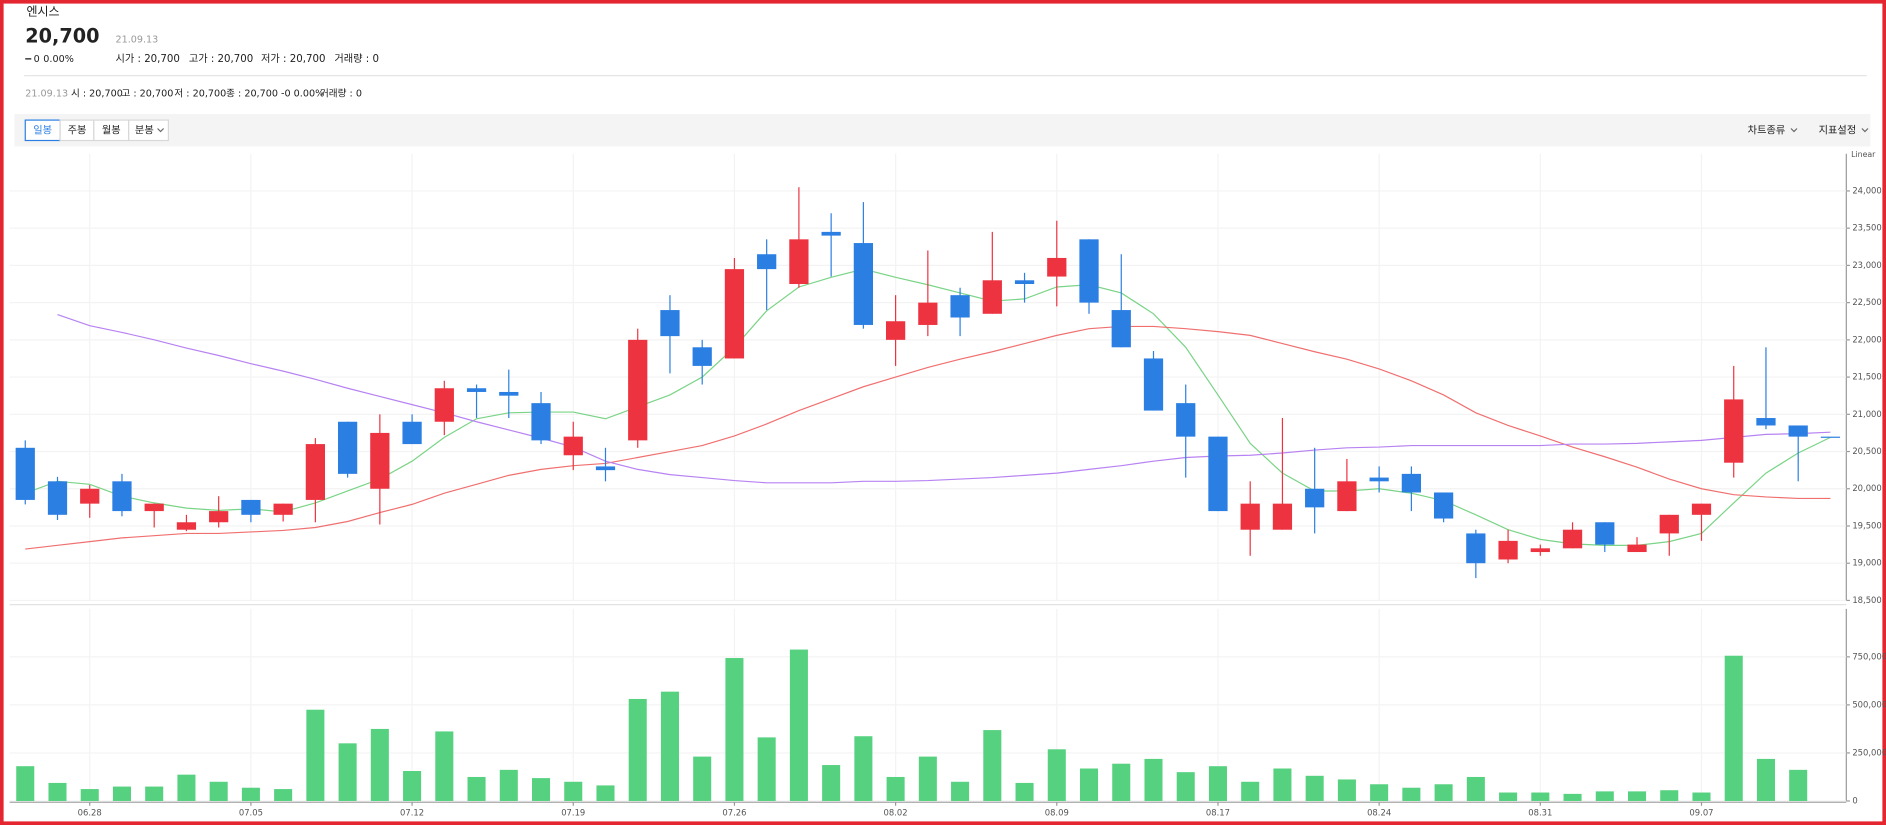  What do you see at coordinates (412, 812) in the screenshot?
I see `x-tick-label: 07.12` at bounding box center [412, 812].